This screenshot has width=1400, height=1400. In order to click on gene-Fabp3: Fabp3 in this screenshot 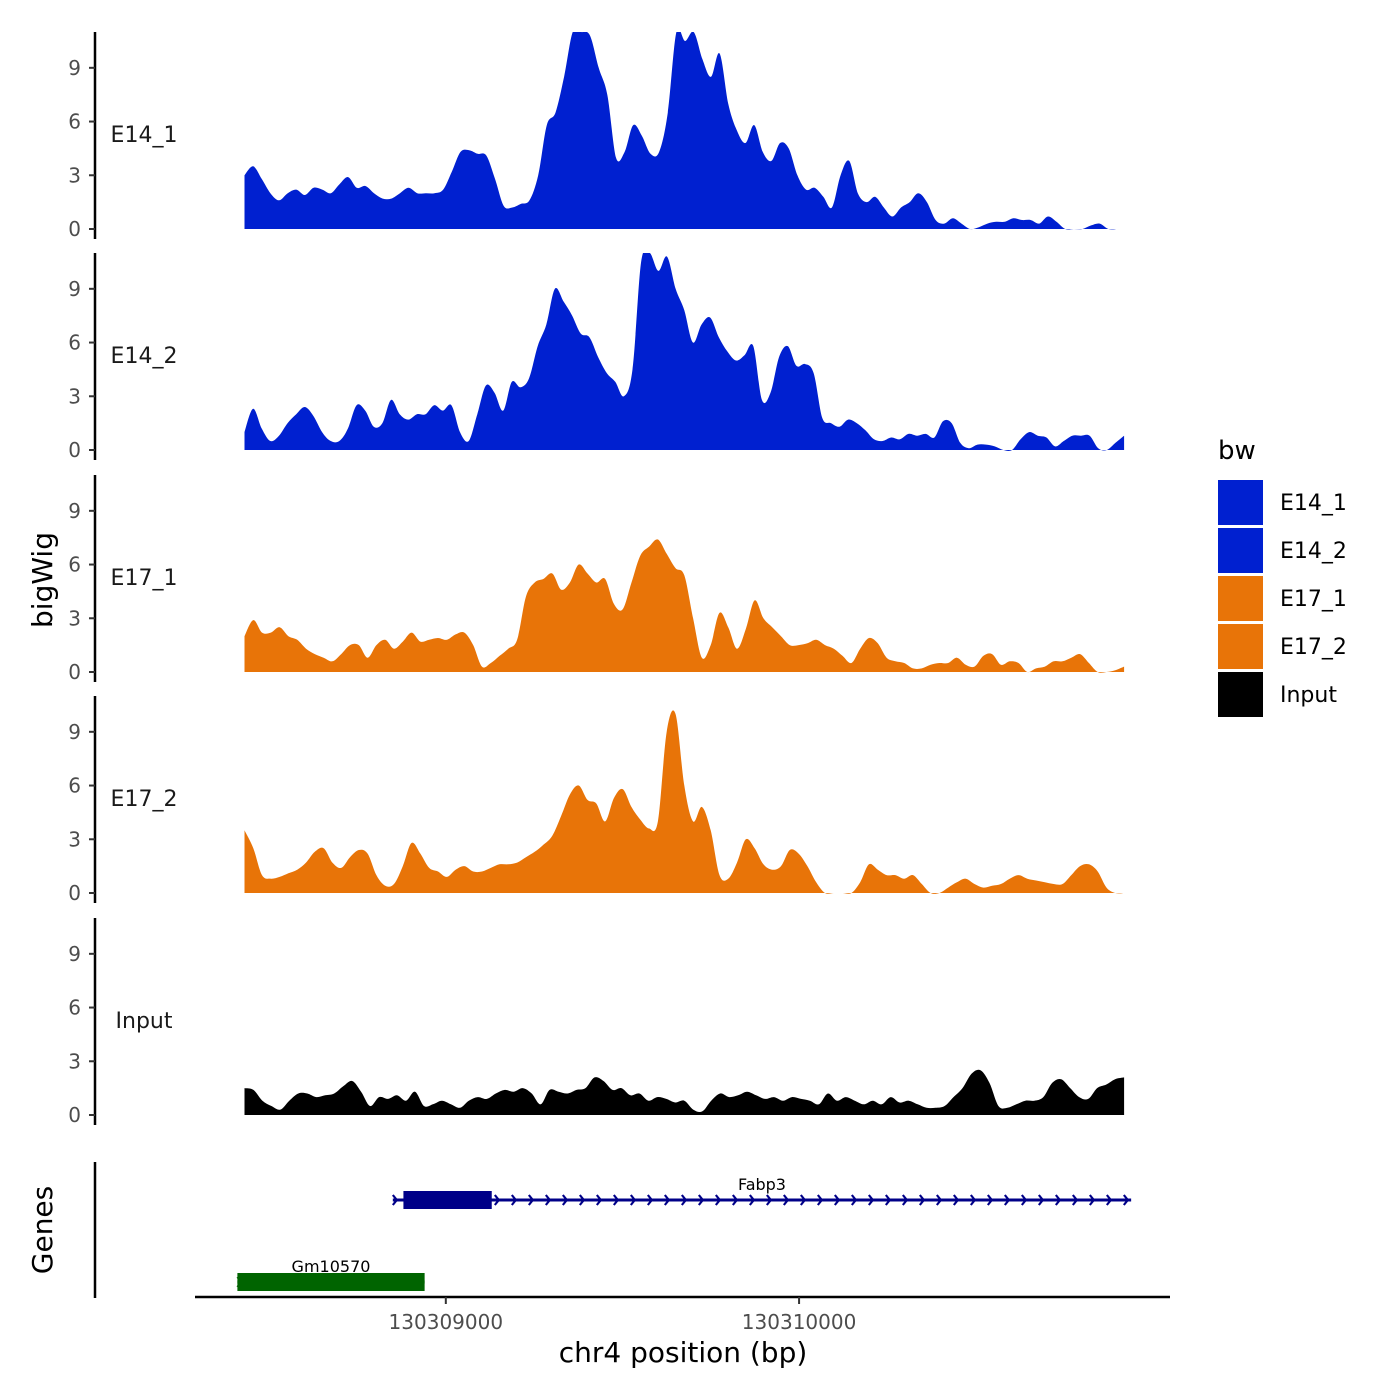, I will do `click(761, 1192)`.